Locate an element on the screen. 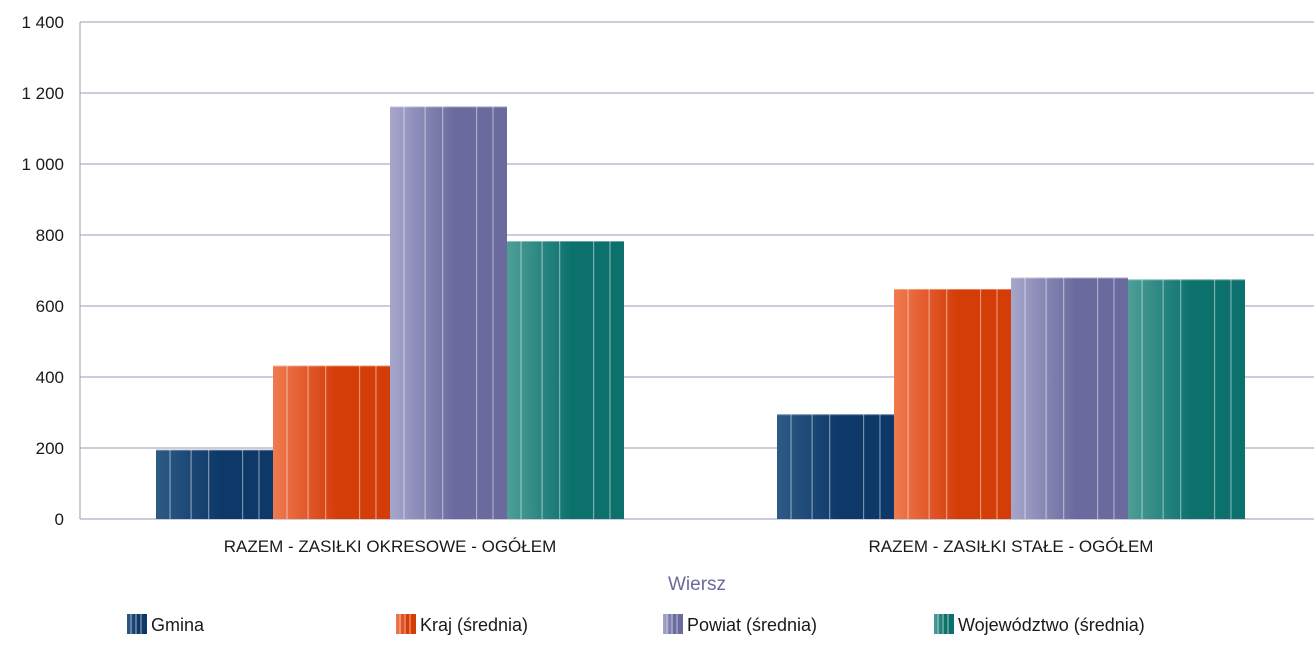 This screenshot has width=1314, height=646. y-tick-label: 1 200 is located at coordinates (42, 93).